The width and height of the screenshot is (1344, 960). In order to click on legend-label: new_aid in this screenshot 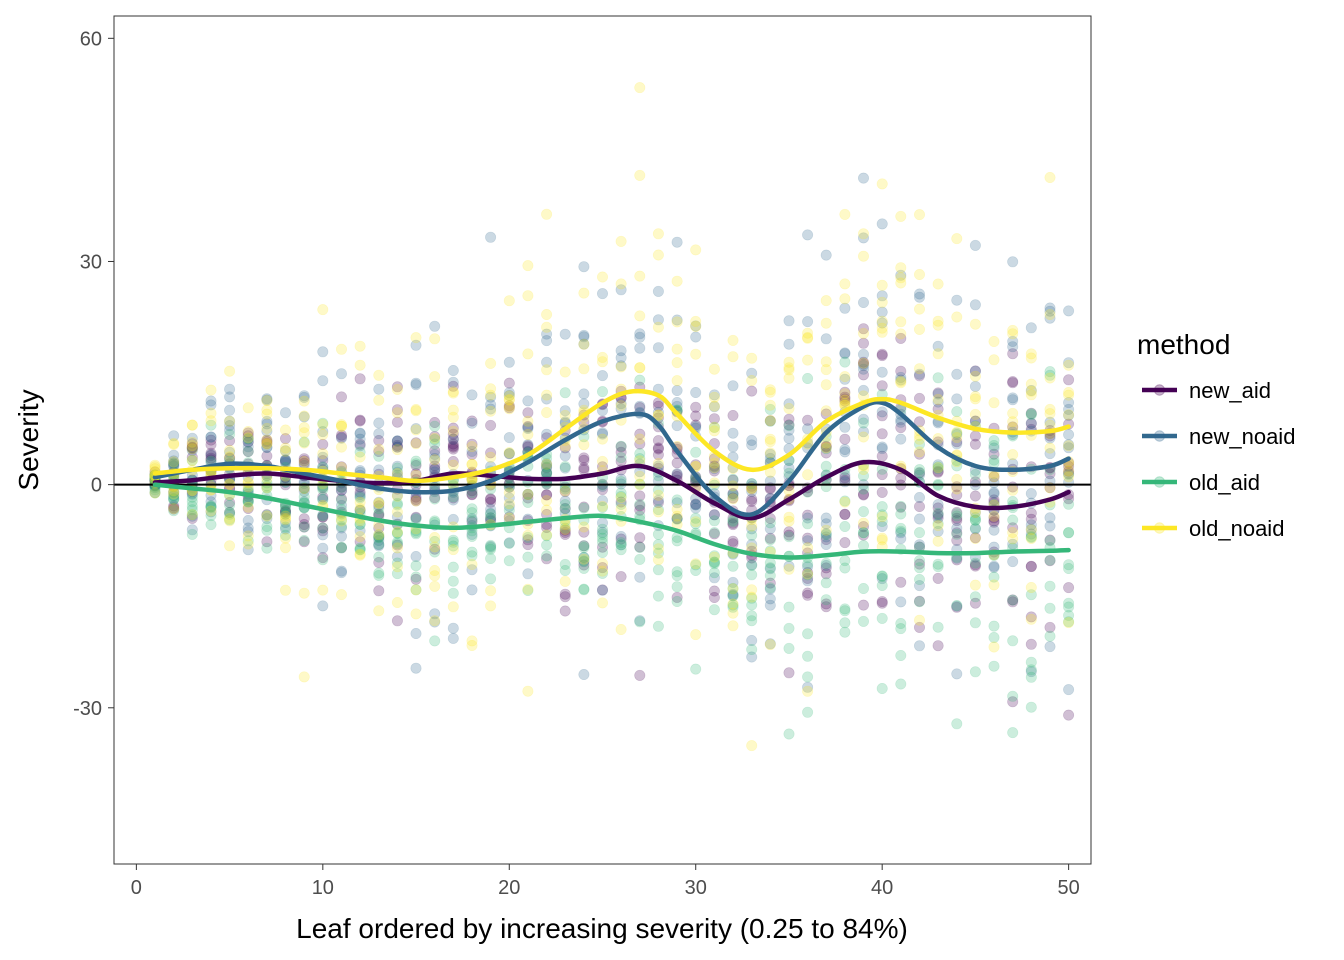, I will do `click(1230, 390)`.